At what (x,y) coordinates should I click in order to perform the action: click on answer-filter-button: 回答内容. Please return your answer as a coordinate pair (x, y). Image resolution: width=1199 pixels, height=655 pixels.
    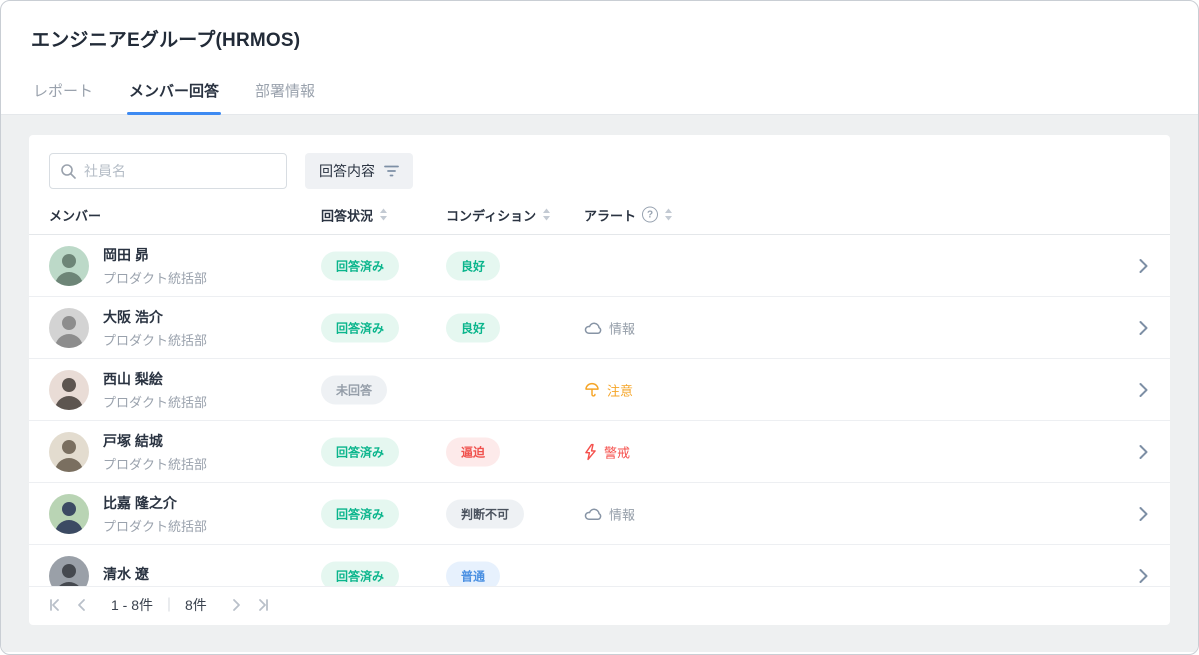
    Looking at the image, I should click on (359, 171).